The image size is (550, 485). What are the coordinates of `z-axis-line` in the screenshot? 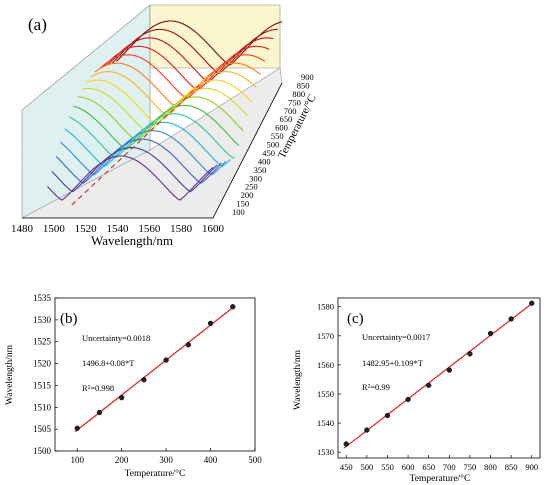 It's located at (247, 150).